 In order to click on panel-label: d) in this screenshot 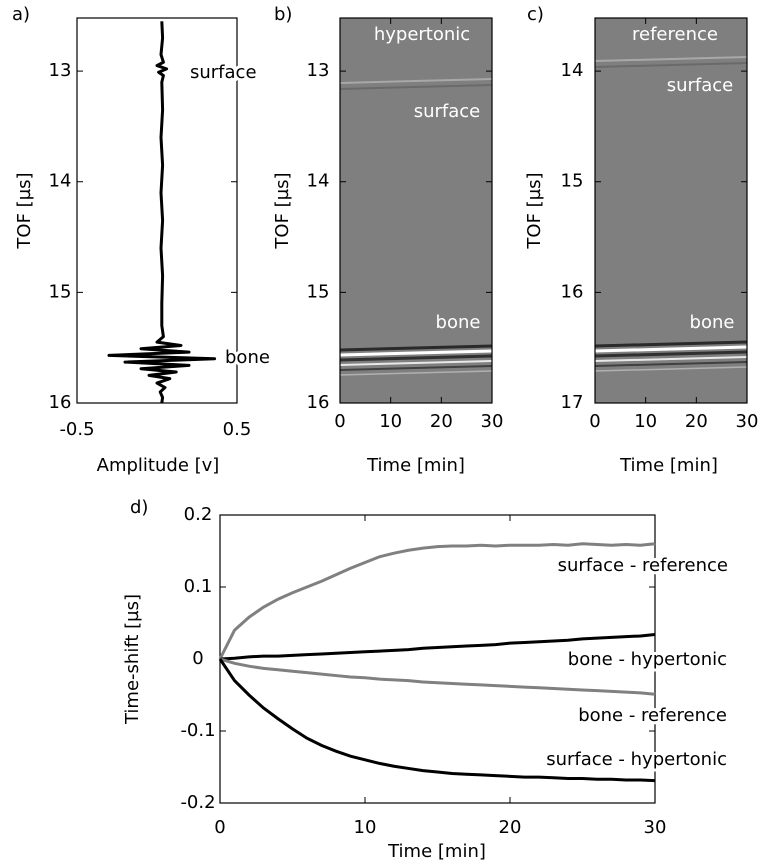, I will do `click(139, 507)`.